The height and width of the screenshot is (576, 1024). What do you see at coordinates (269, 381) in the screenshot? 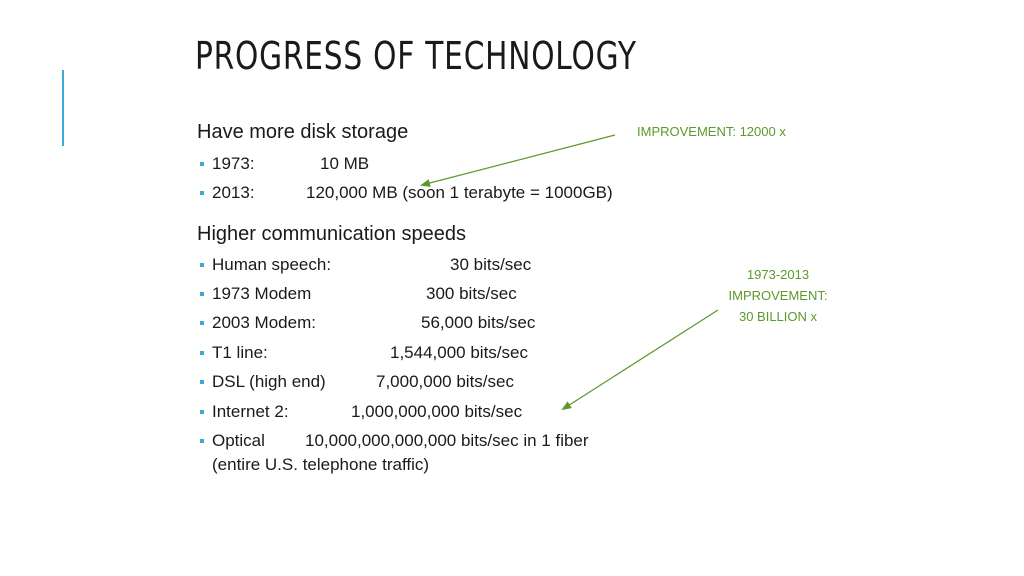
I see `item-label: DSL (high end)` at bounding box center [269, 381].